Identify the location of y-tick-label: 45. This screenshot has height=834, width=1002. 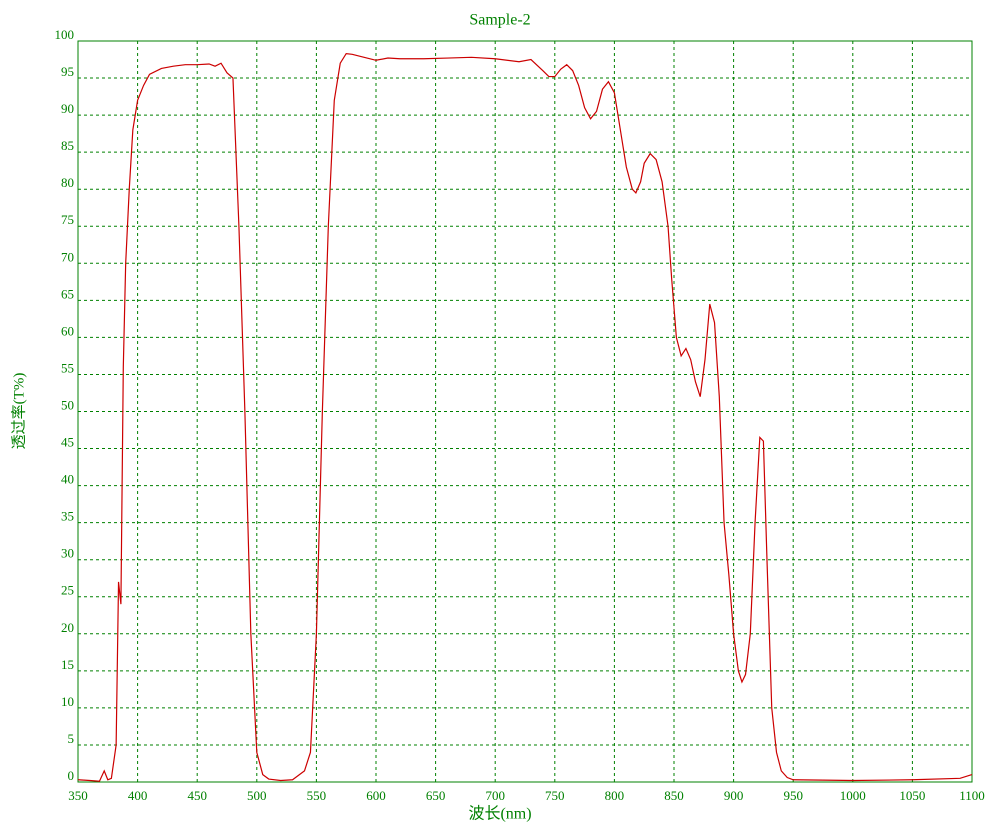
(67, 442).